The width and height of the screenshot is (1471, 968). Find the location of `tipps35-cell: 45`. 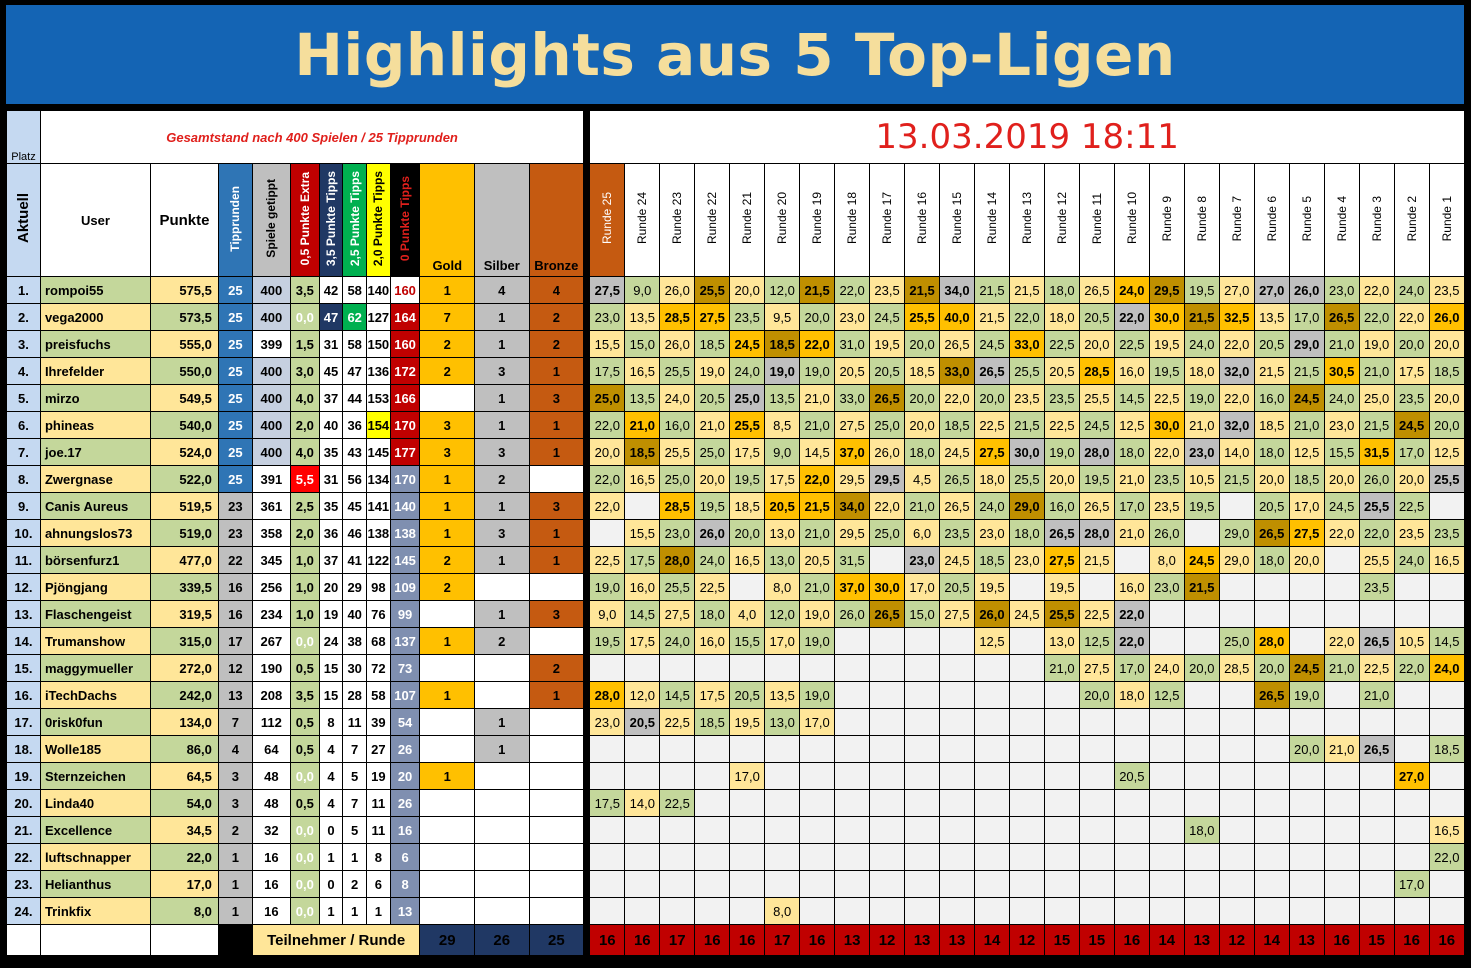

tipps35-cell: 45 is located at coordinates (331, 371).